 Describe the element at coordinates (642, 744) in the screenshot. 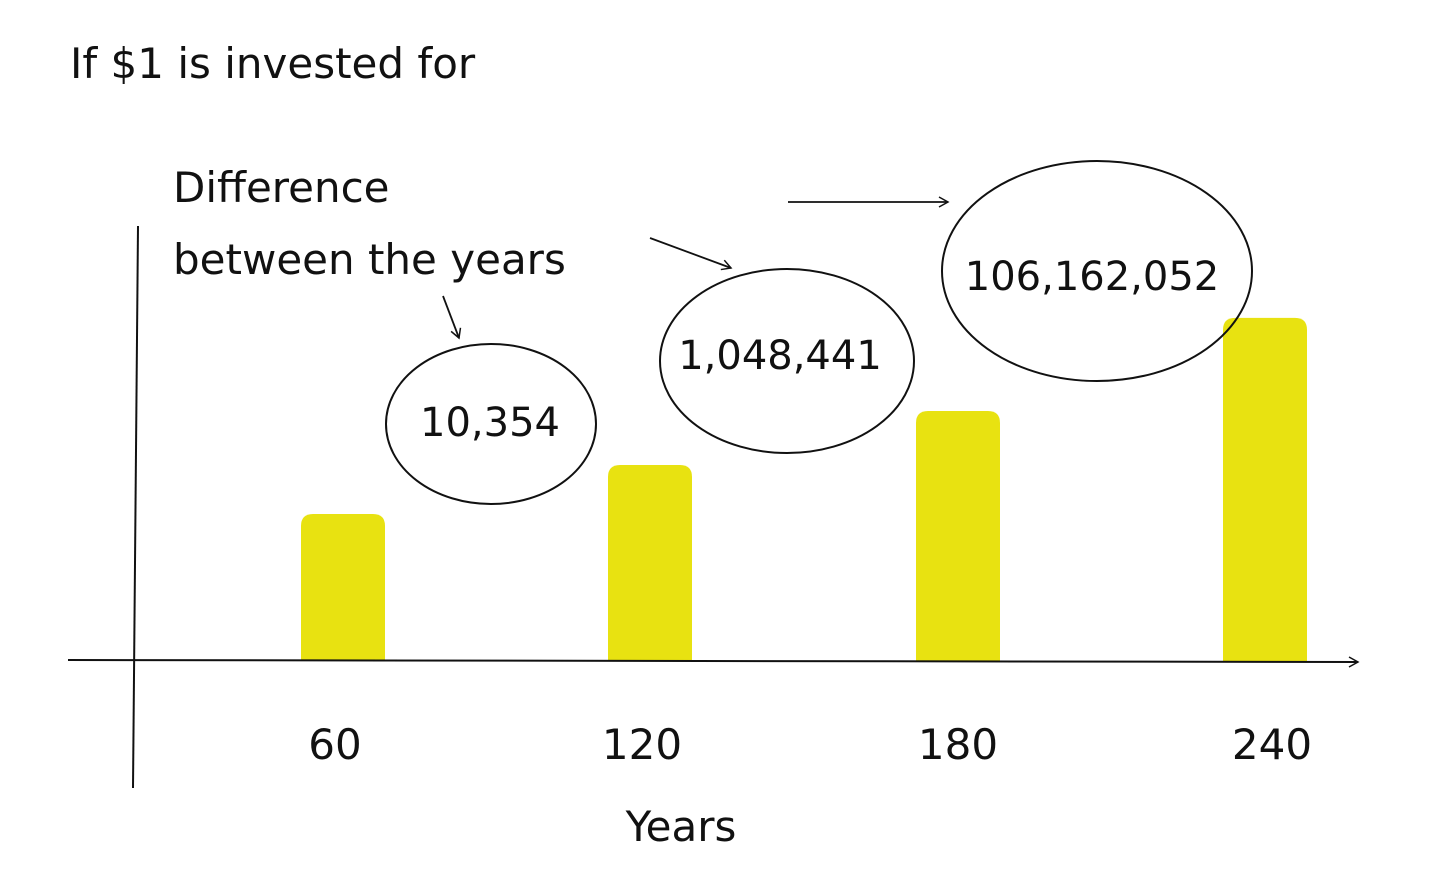

I see `x-tick-label-120: 120` at that location.